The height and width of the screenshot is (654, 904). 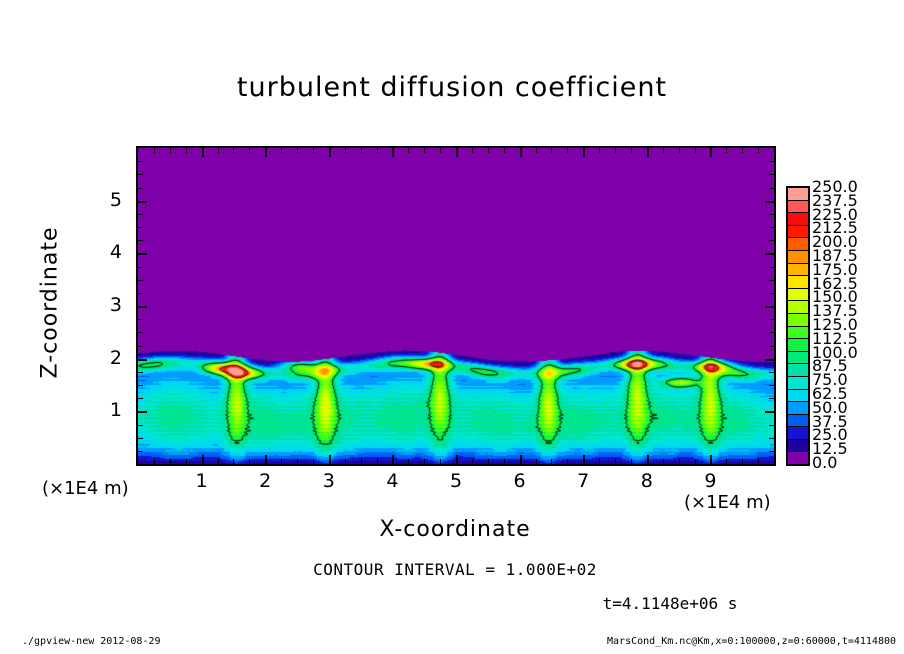 What do you see at coordinates (835, 283) in the screenshot?
I see `colorbar-tick-label: 162.5` at bounding box center [835, 283].